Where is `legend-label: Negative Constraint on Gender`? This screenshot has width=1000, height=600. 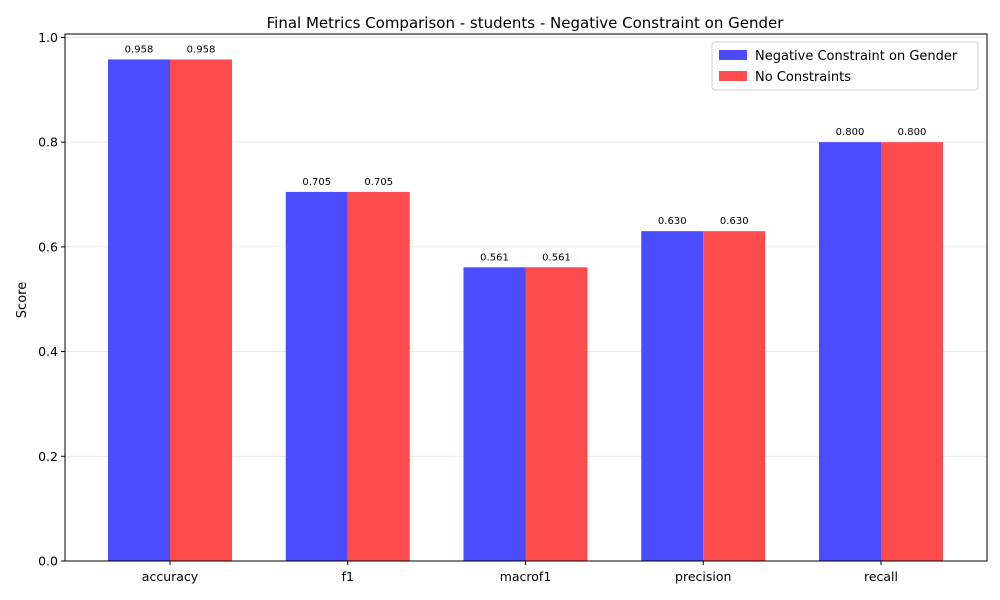 legend-label: Negative Constraint on Gender is located at coordinates (856, 56).